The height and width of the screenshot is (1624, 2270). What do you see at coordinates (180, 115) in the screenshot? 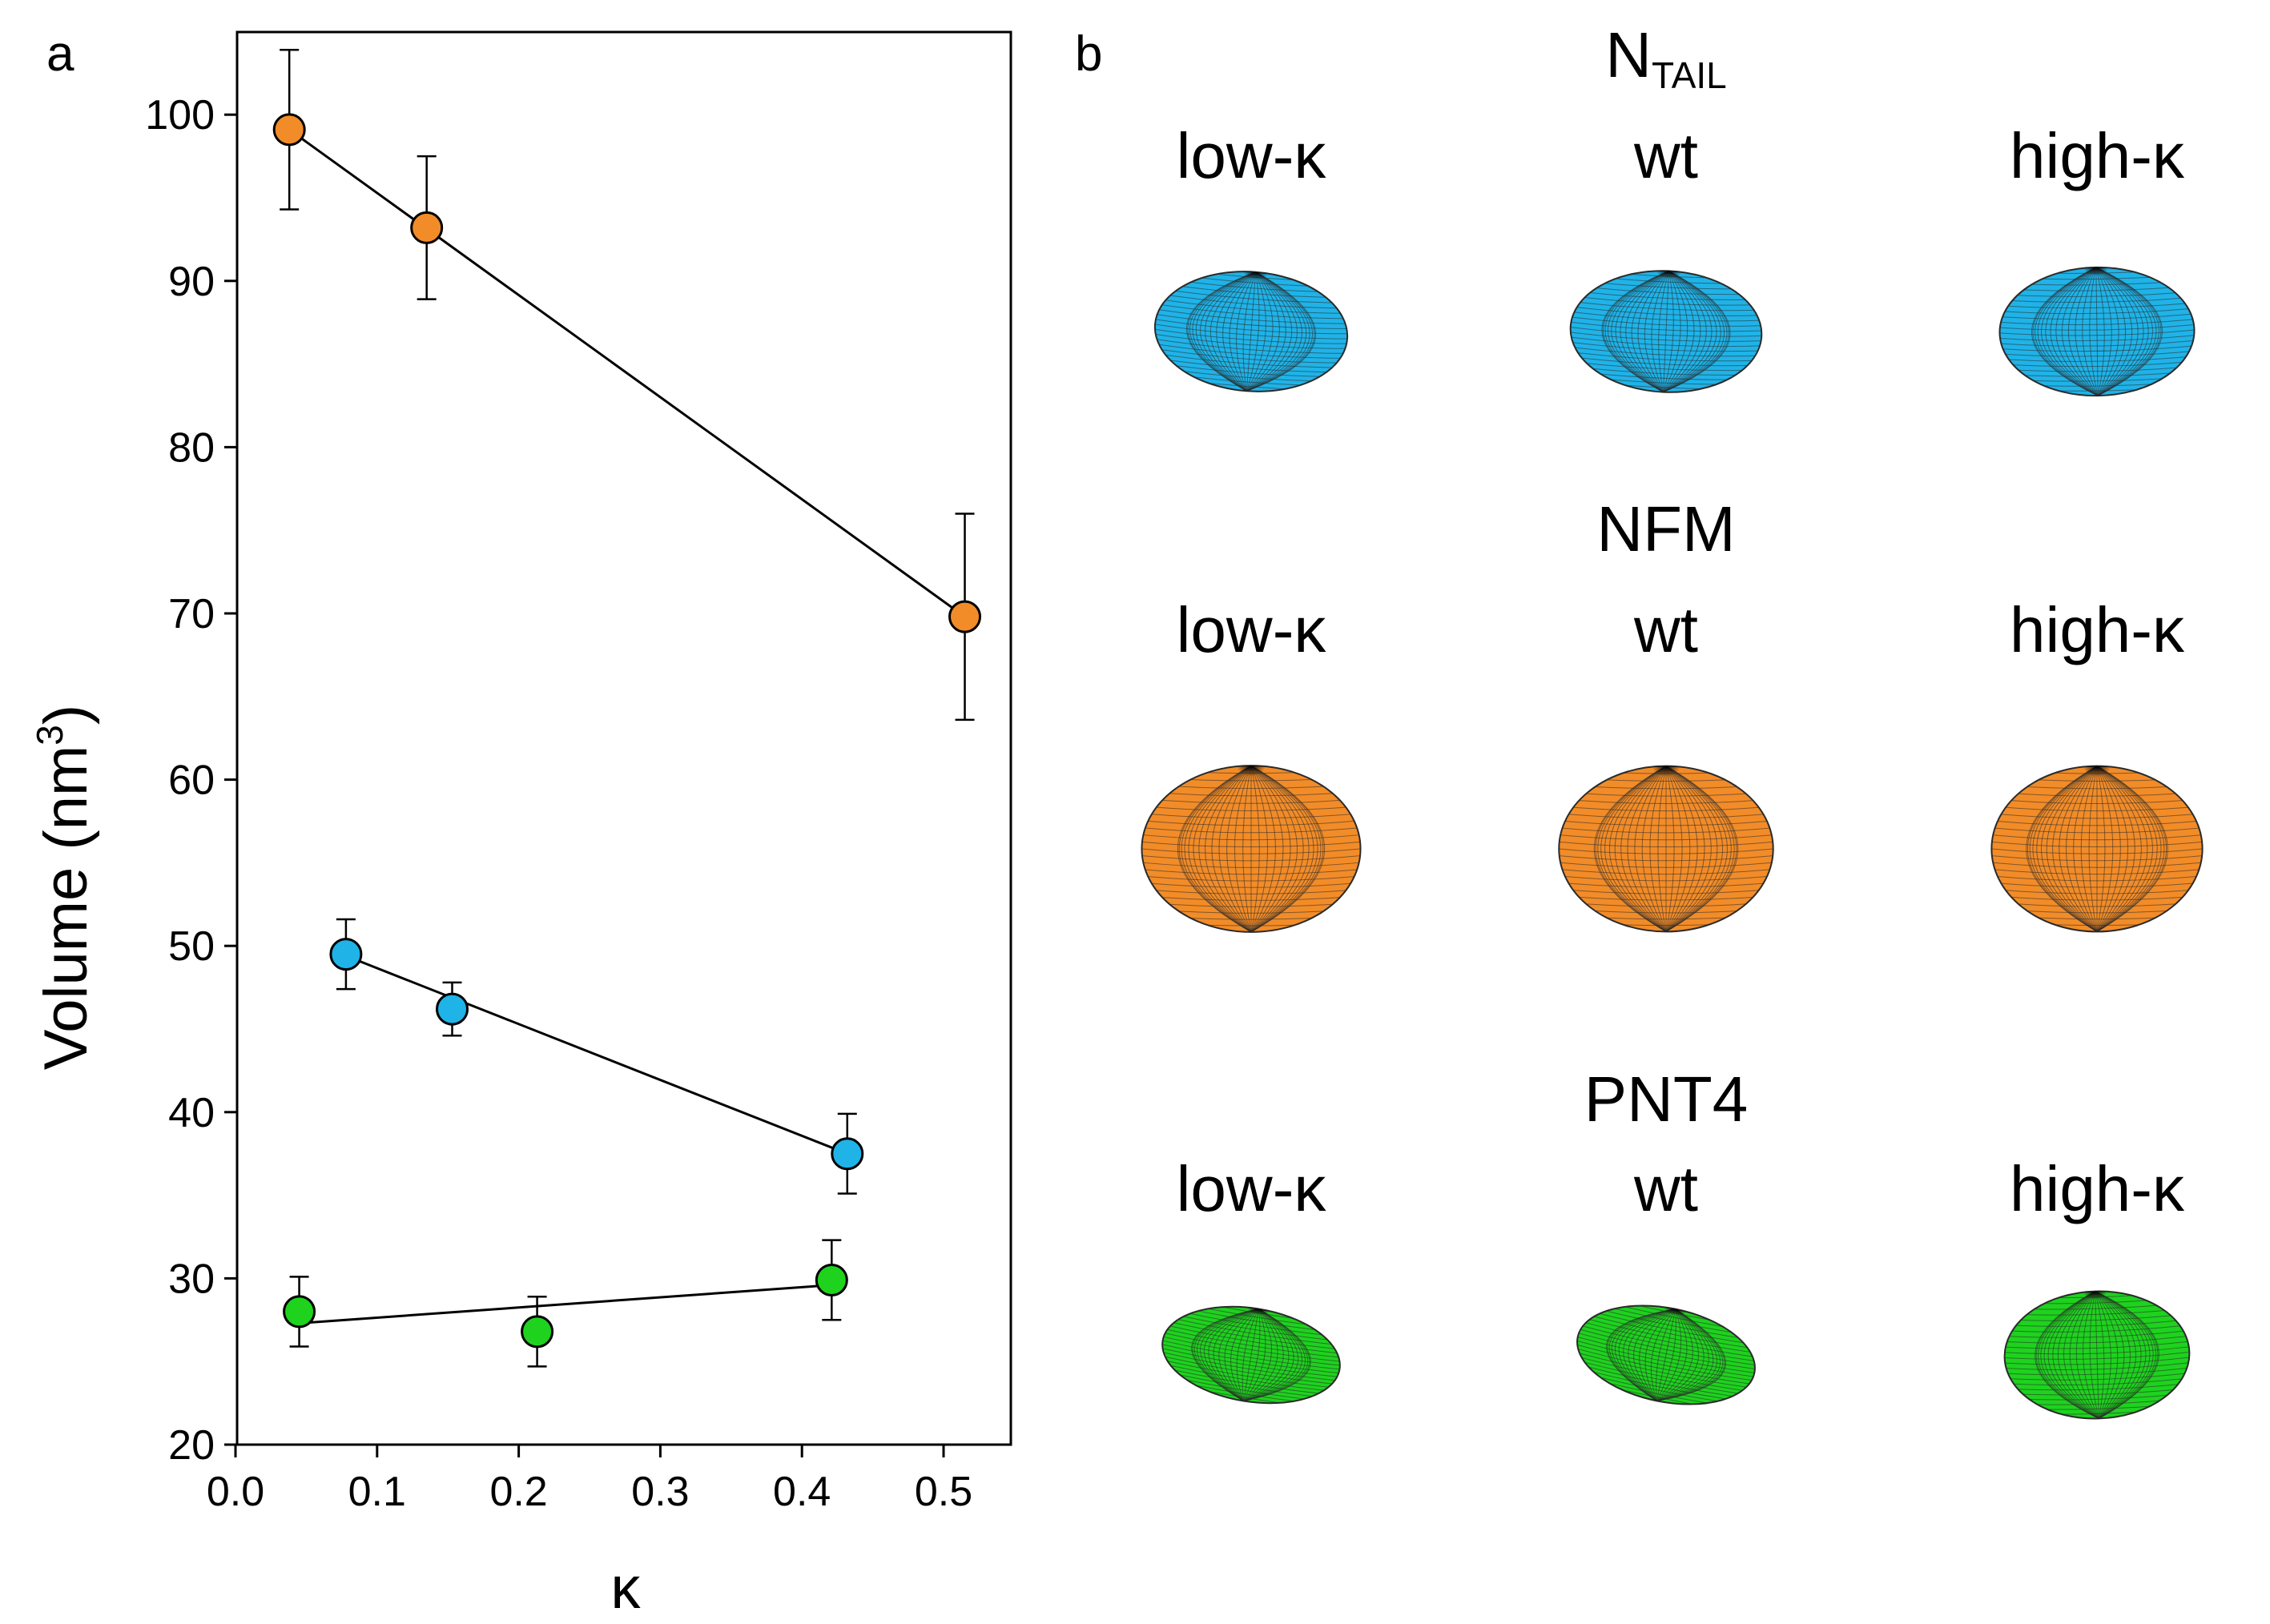
I see `y-tick-label: 100` at bounding box center [180, 115].